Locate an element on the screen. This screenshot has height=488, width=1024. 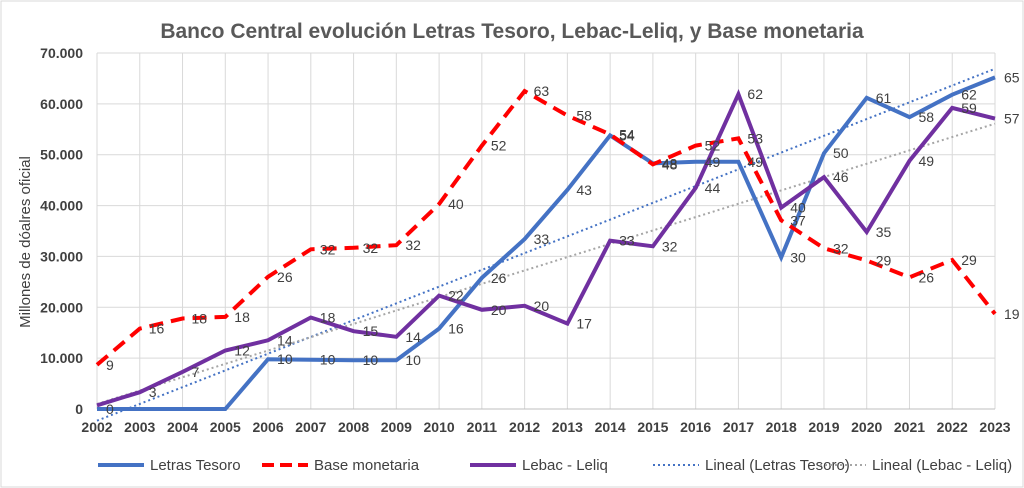
data-label-letras-tesoro: 54 is located at coordinates (627, 135).